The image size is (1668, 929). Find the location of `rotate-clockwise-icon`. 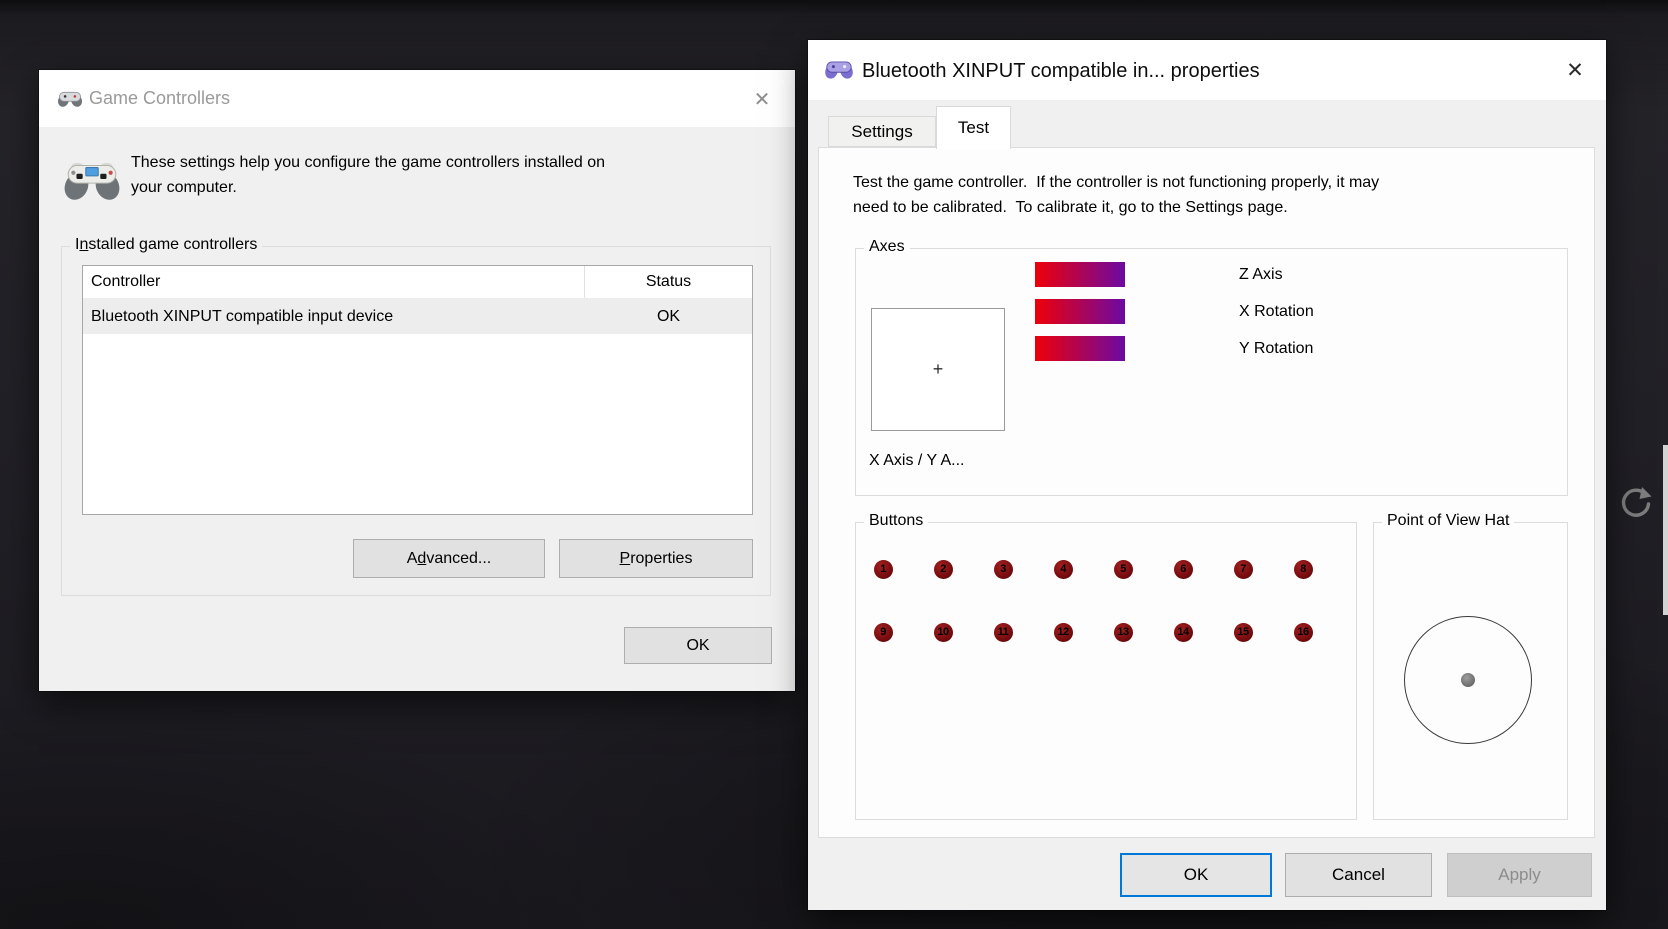

rotate-clockwise-icon is located at coordinates (1636, 504).